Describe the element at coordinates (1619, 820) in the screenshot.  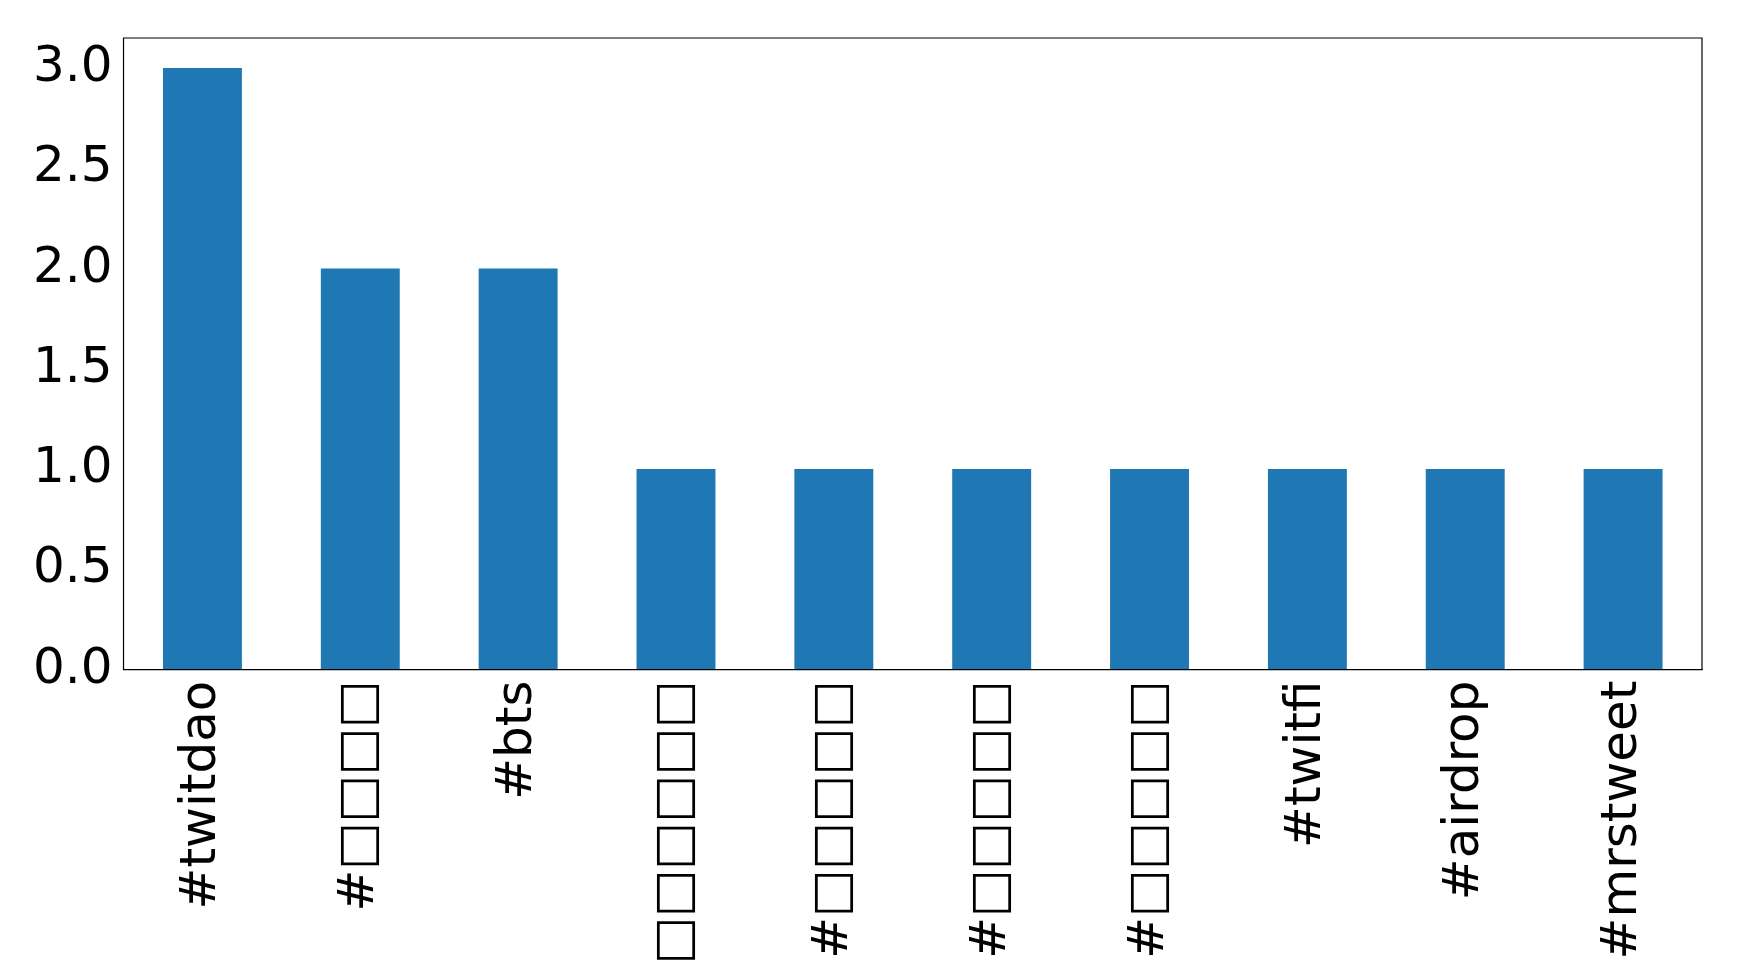
I see `x-tick-label: #mrstweet` at that location.